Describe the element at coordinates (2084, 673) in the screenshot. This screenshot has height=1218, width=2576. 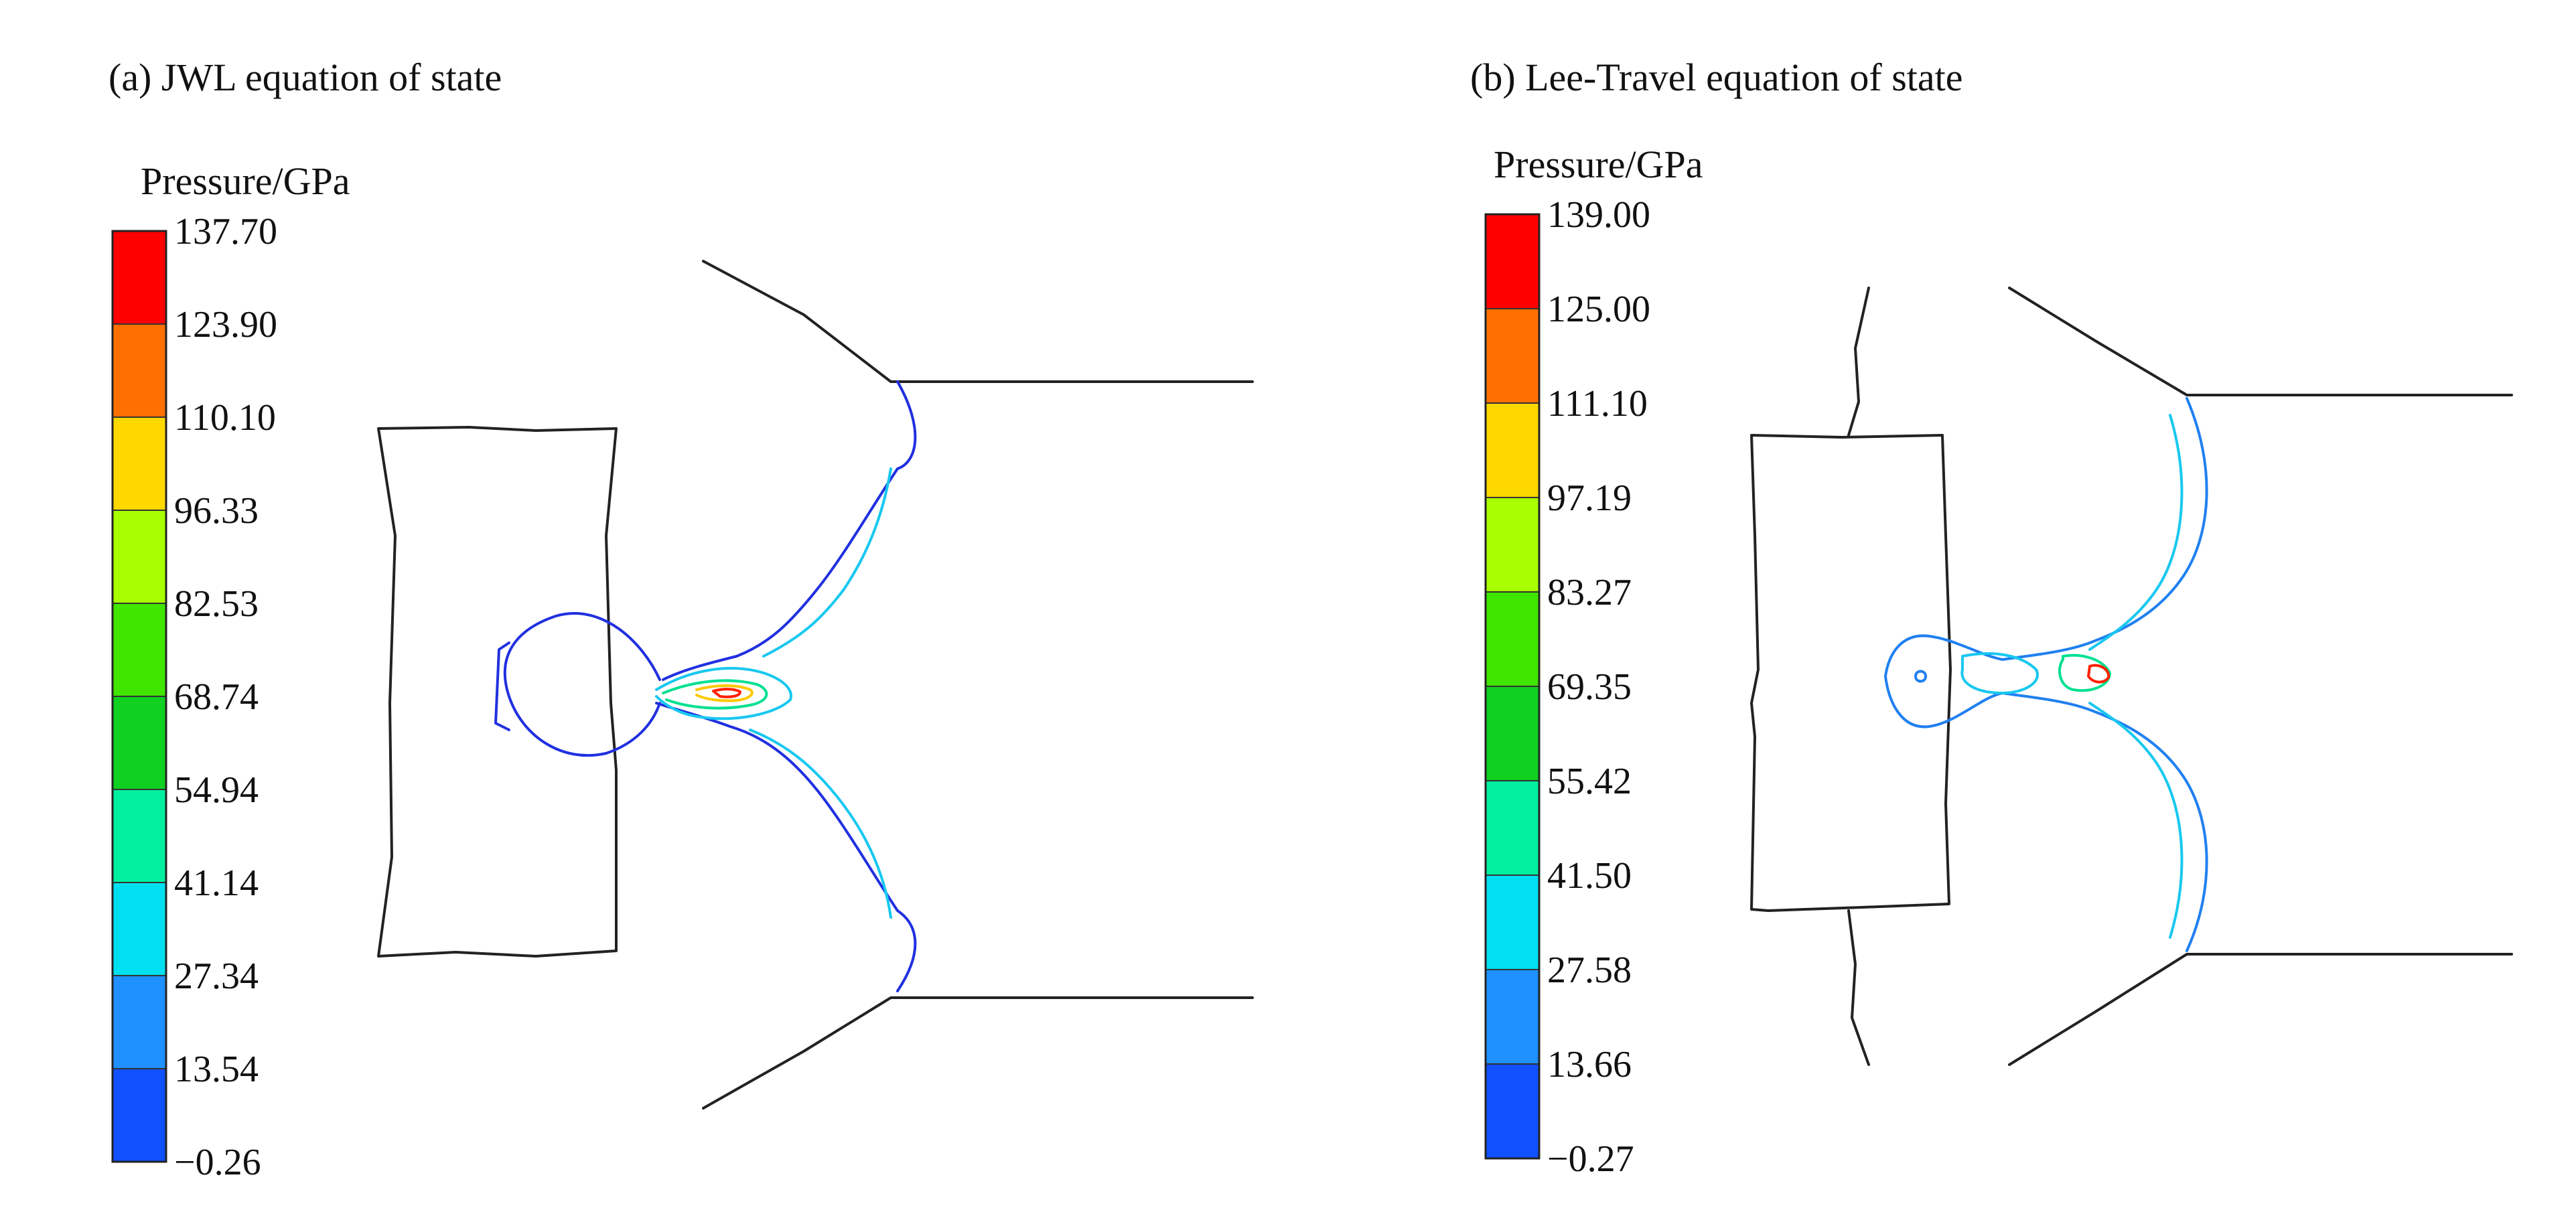
I see `panel-b-contour-mid` at that location.